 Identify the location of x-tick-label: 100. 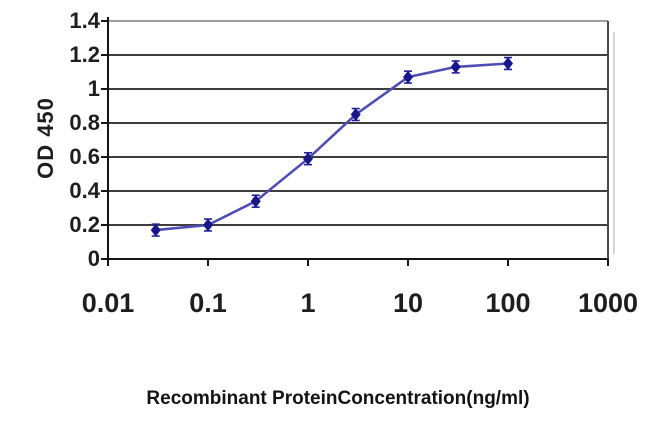
(508, 303).